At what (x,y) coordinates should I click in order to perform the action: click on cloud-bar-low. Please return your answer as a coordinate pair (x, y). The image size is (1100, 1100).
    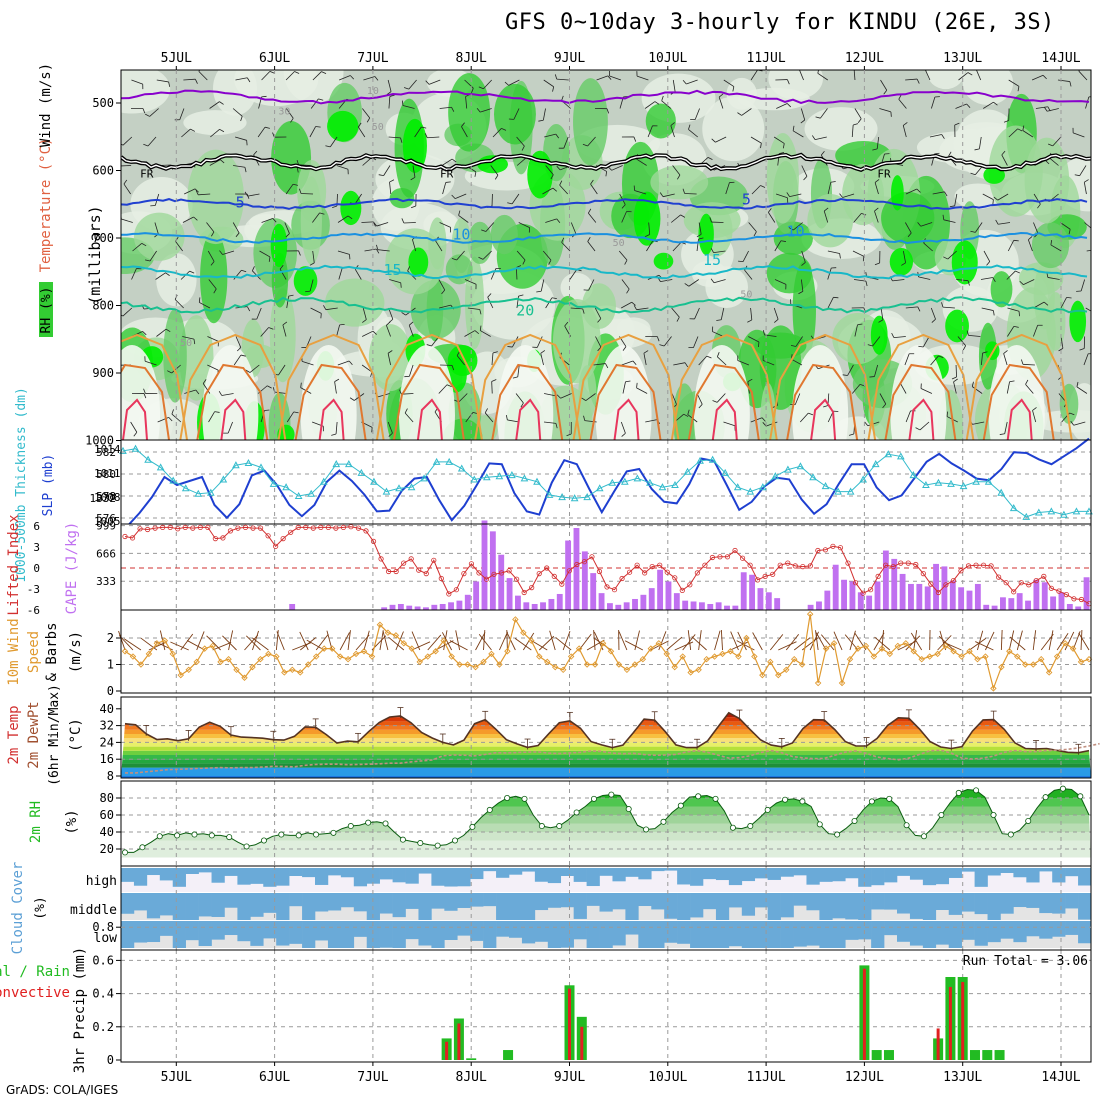
    Looking at the image, I should click on (800, 934).